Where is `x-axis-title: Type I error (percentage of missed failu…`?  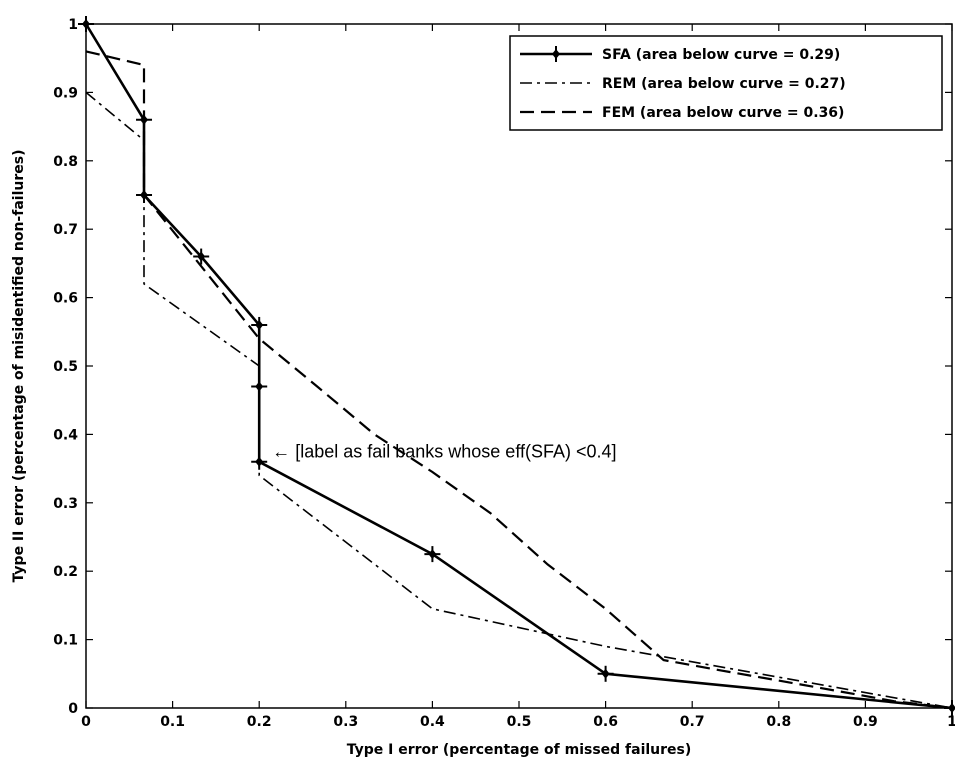 x-axis-title: Type I error (percentage of missed failu… is located at coordinates (519, 750).